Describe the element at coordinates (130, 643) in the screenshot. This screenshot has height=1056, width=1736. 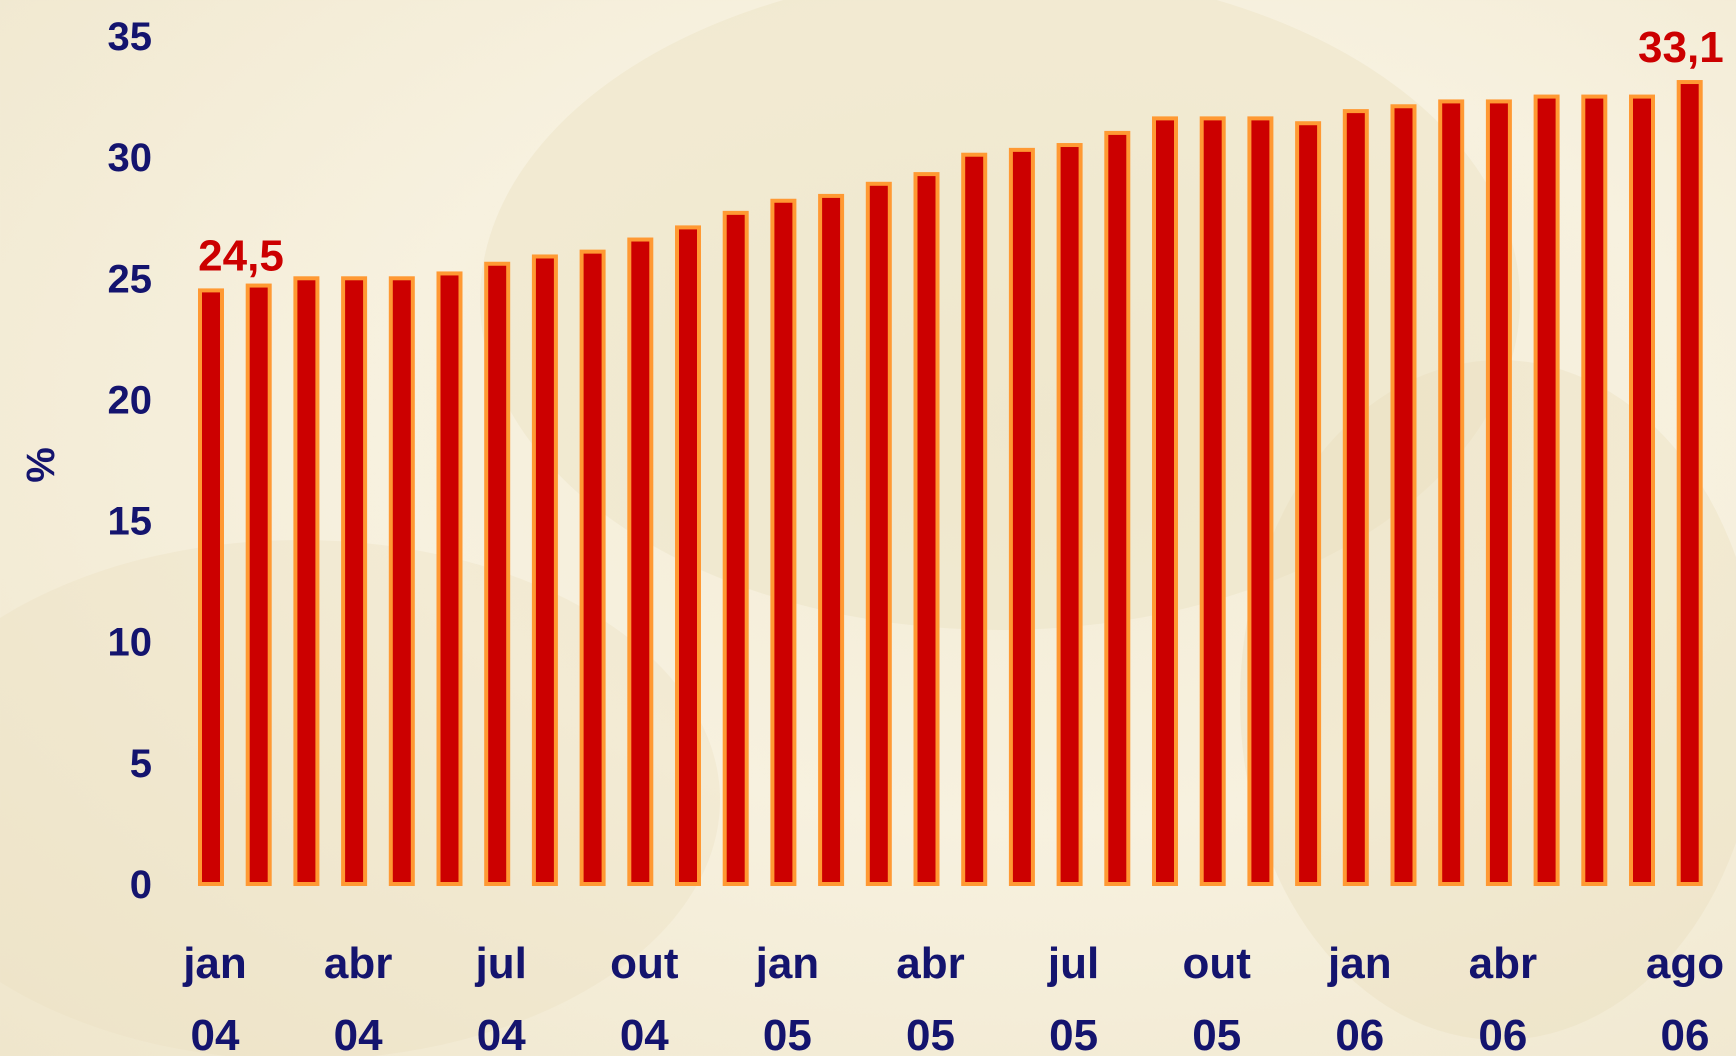
I see `y-tick-label-10: 10` at that location.